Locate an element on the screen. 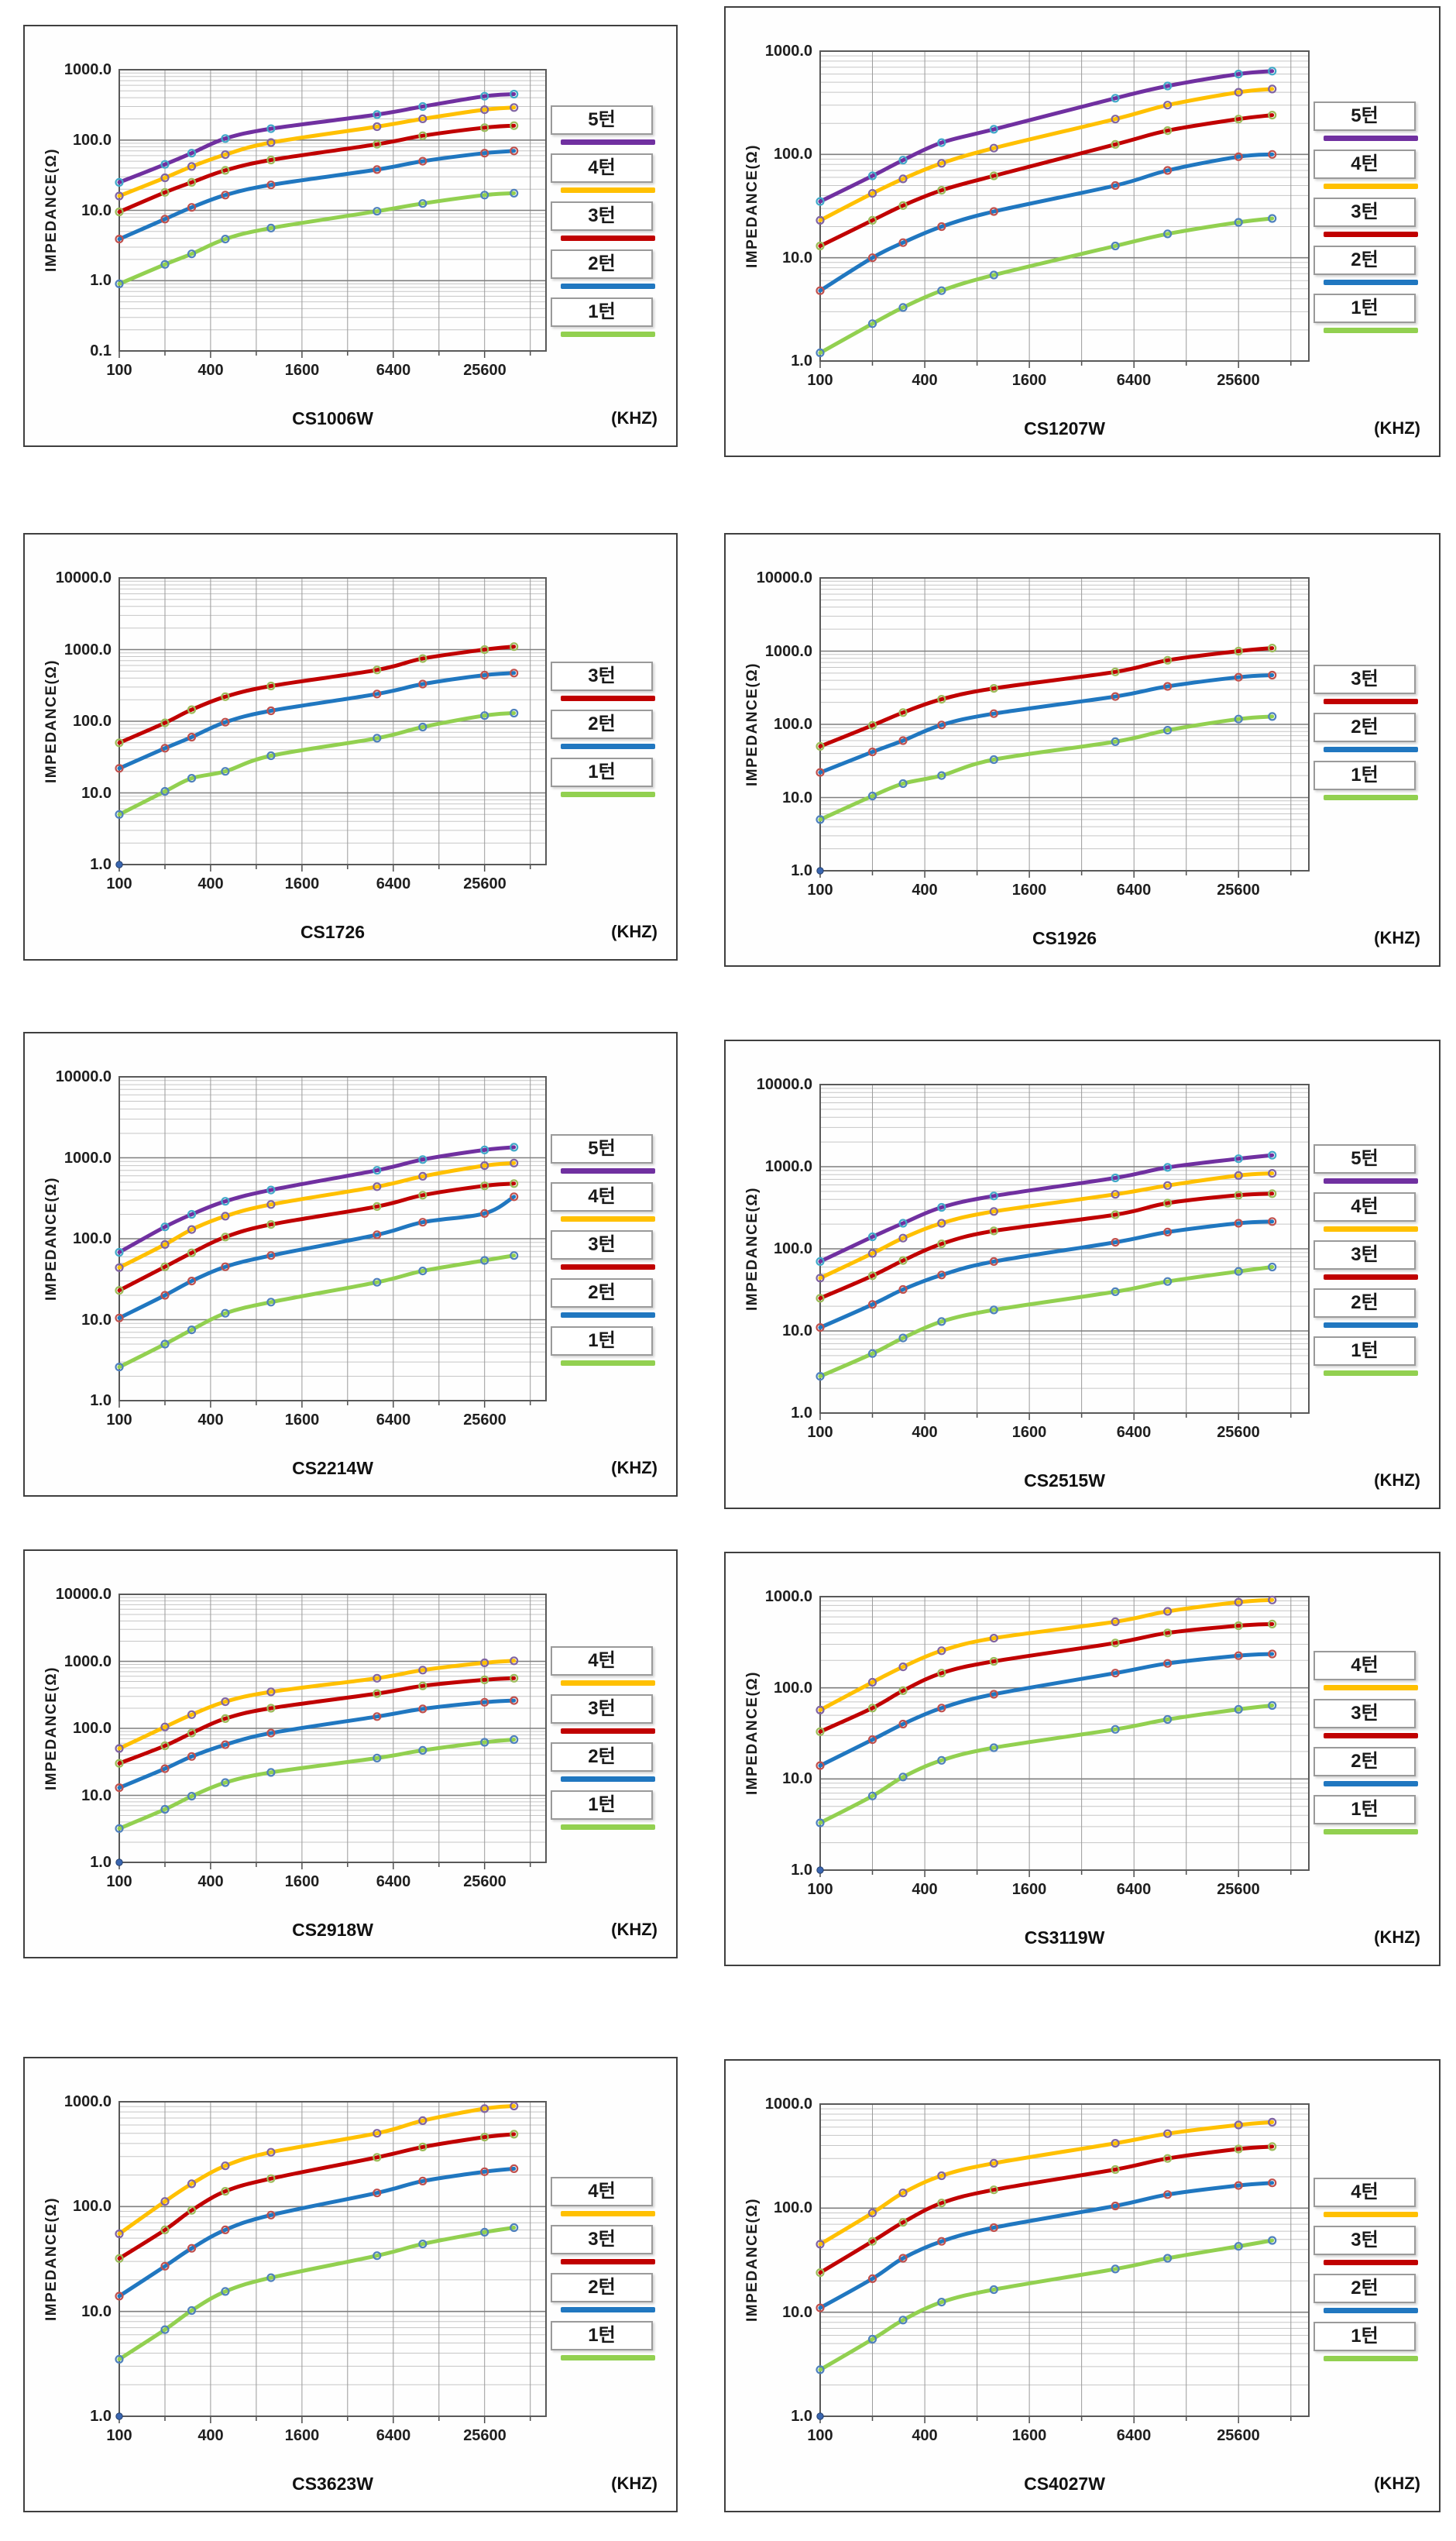 The image size is (1456, 2541). decade-gridlines is located at coordinates (1064, 206).